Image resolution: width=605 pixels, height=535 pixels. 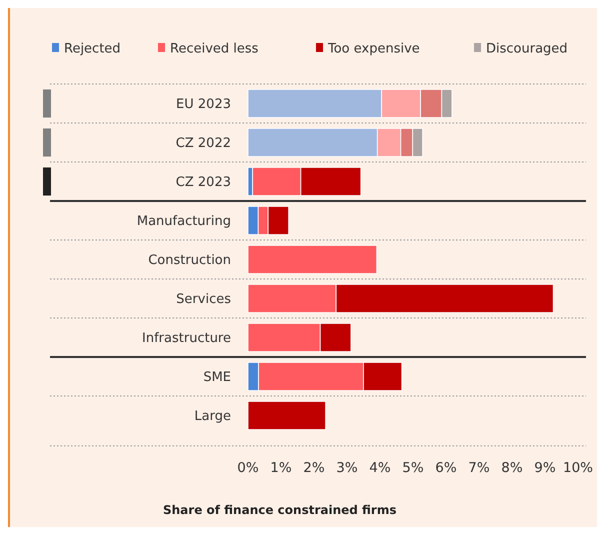 I want to click on y-tick-label: CZ 2022, so click(x=203, y=144).